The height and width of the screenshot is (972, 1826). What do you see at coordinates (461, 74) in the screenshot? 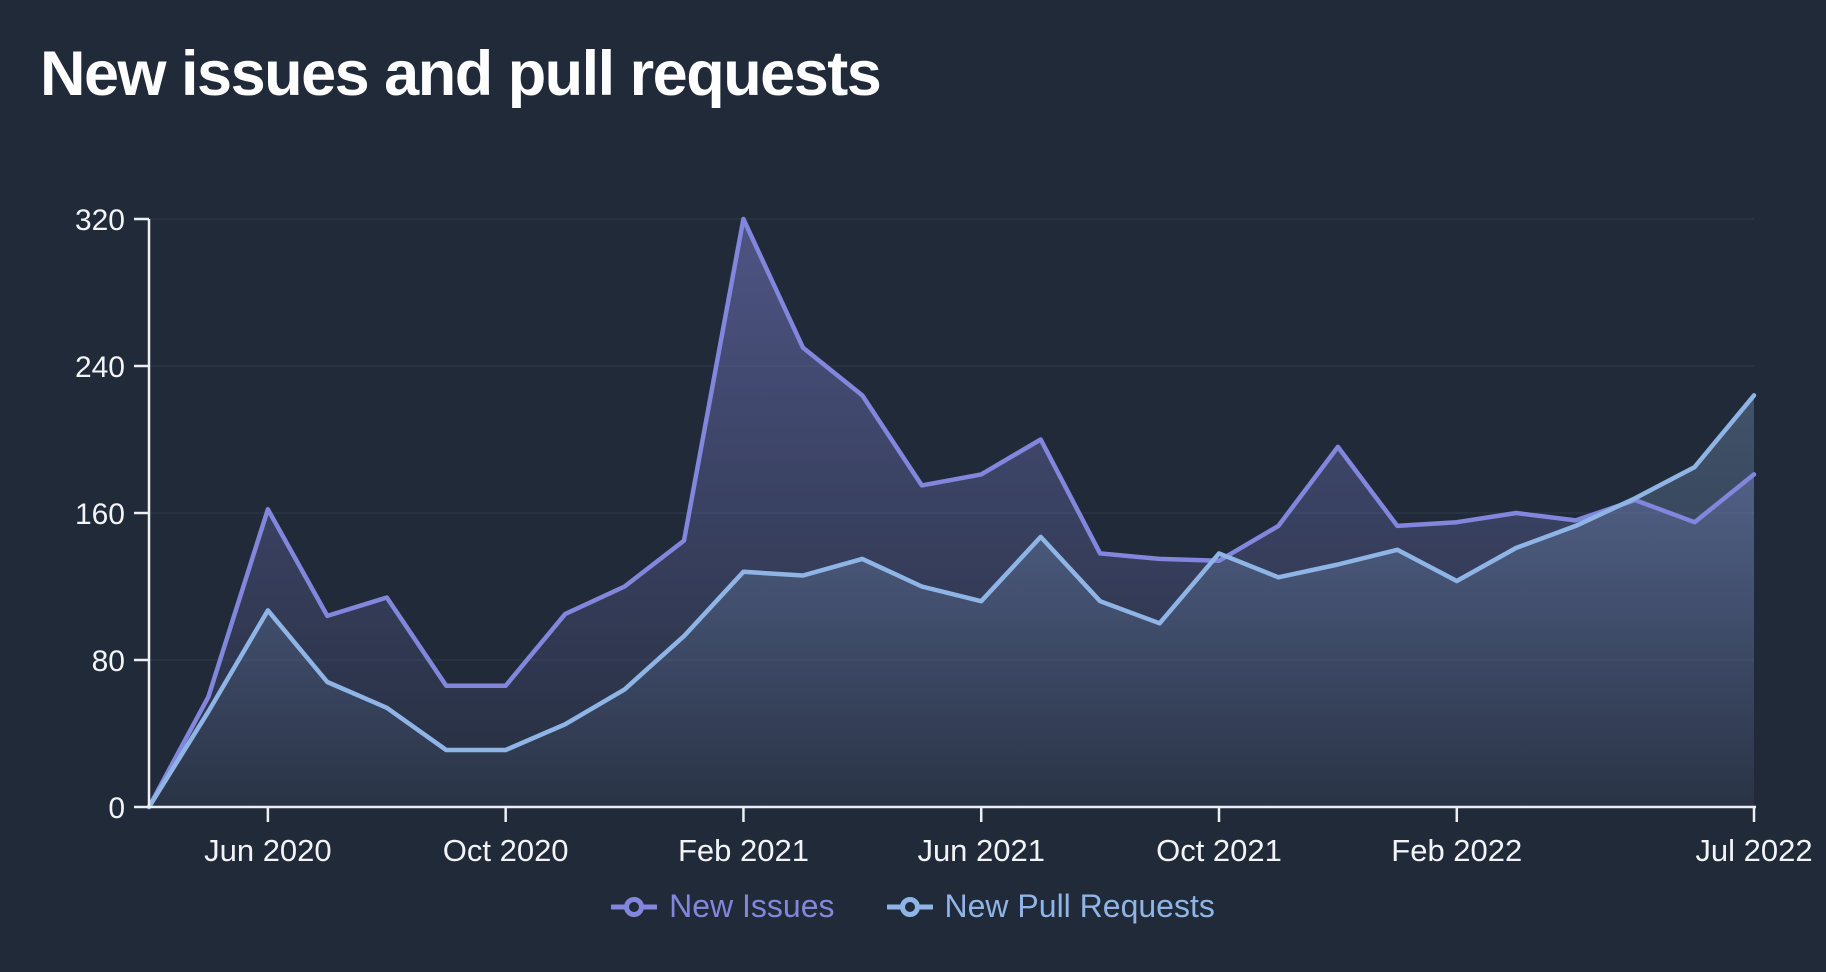
I see `chart-title: New issues and pull requests` at bounding box center [461, 74].